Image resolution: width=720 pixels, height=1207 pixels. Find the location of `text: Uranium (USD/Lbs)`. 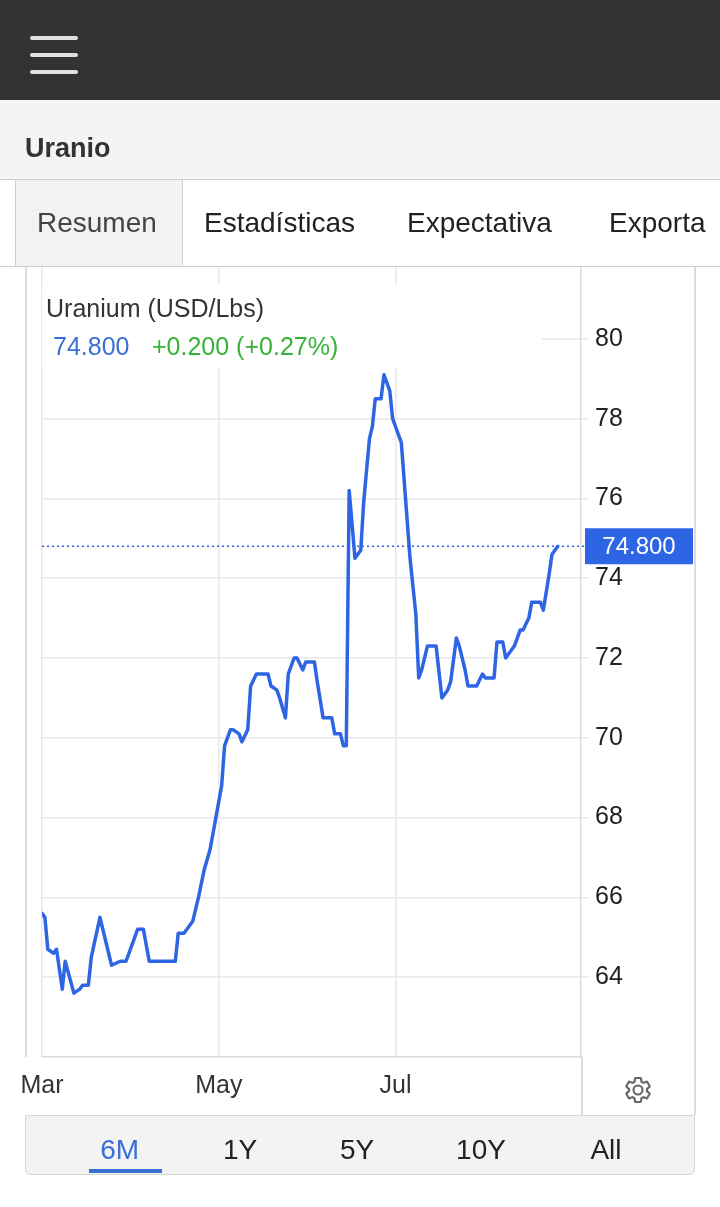

text: Uranium (USD/Lbs) is located at coordinates (155, 308).